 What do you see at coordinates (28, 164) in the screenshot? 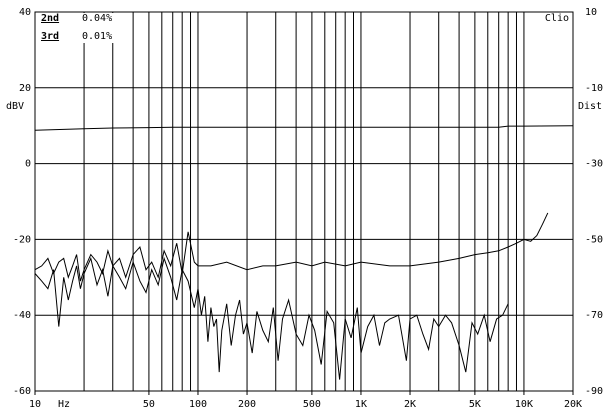
I see `y-tick-label: 0` at bounding box center [28, 164].